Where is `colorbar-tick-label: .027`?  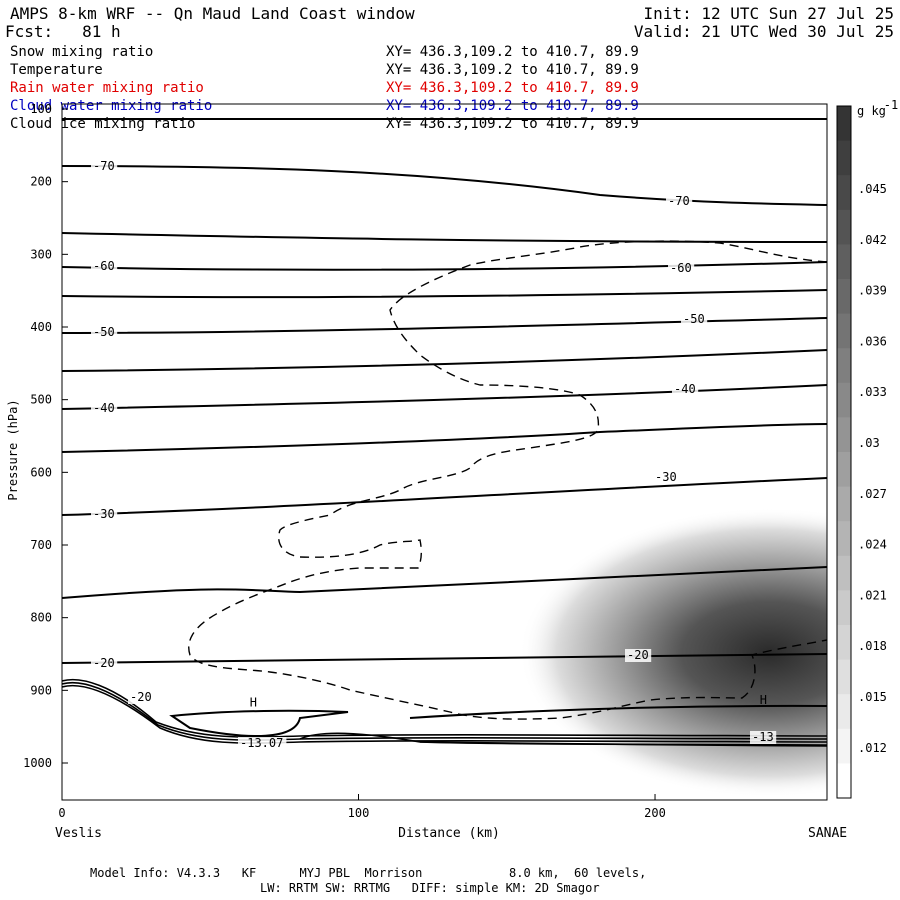 colorbar-tick-label: .027 is located at coordinates (872, 494).